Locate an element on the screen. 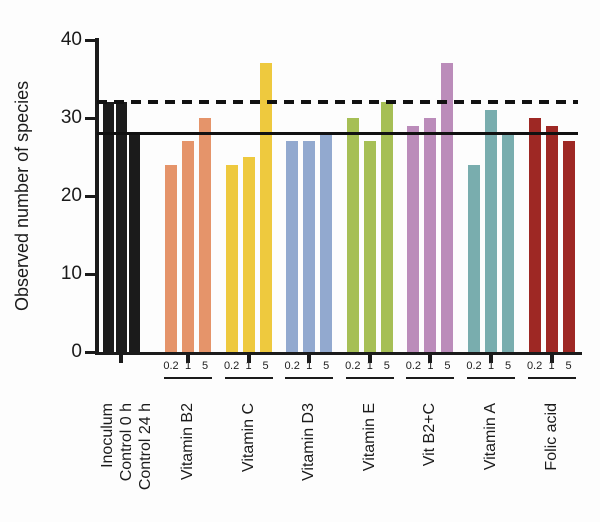 This screenshot has width=600, height=522. reference-line-solid is located at coordinates (337, 134).